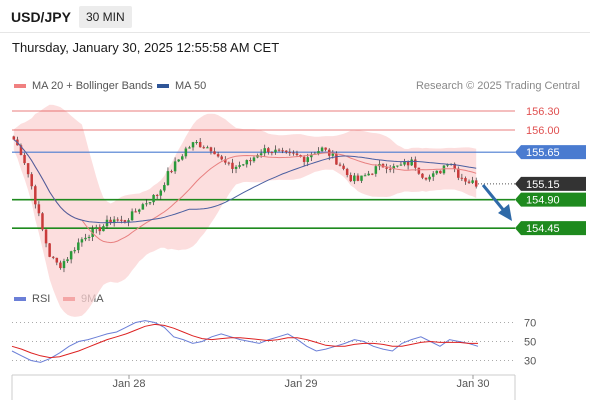 The width and height of the screenshot is (590, 400). I want to click on legend-label-ma50: MA 50, so click(191, 86).